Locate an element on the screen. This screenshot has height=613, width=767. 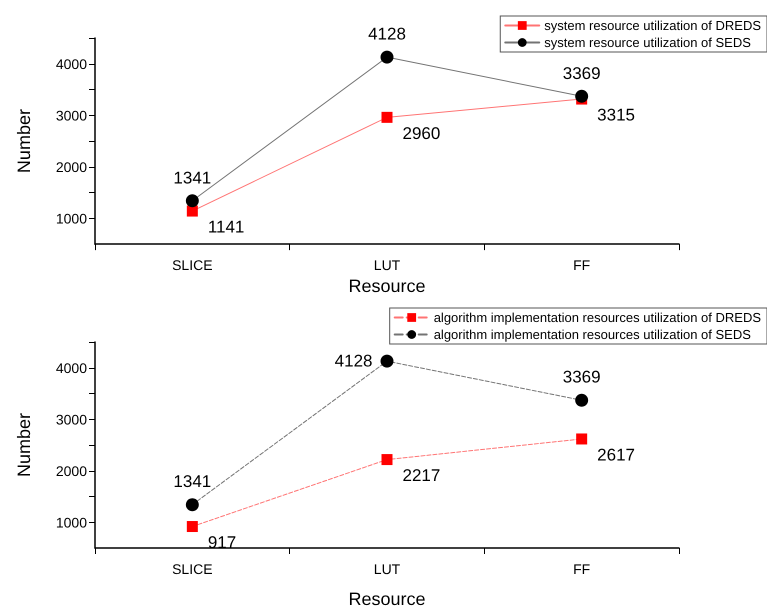
legend-label: system resource utilization of SEDS is located at coordinates (648, 42).